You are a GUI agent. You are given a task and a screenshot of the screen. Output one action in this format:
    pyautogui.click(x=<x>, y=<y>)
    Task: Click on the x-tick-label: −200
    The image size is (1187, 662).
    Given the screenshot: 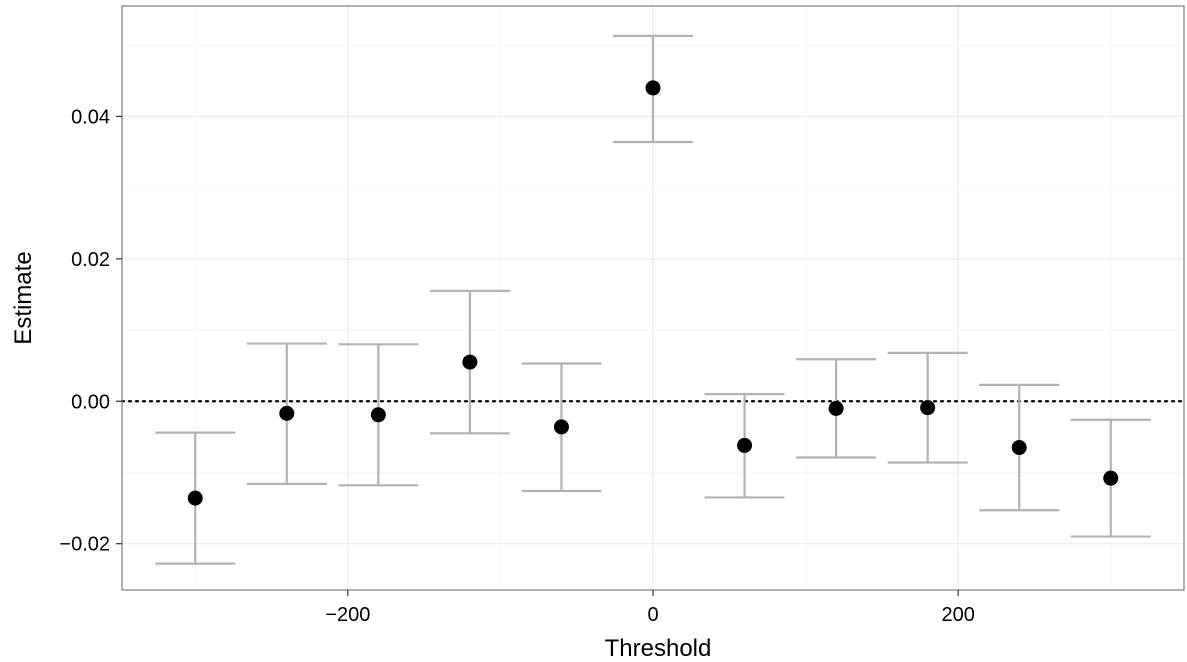 What is the action you would take?
    pyautogui.click(x=347, y=615)
    